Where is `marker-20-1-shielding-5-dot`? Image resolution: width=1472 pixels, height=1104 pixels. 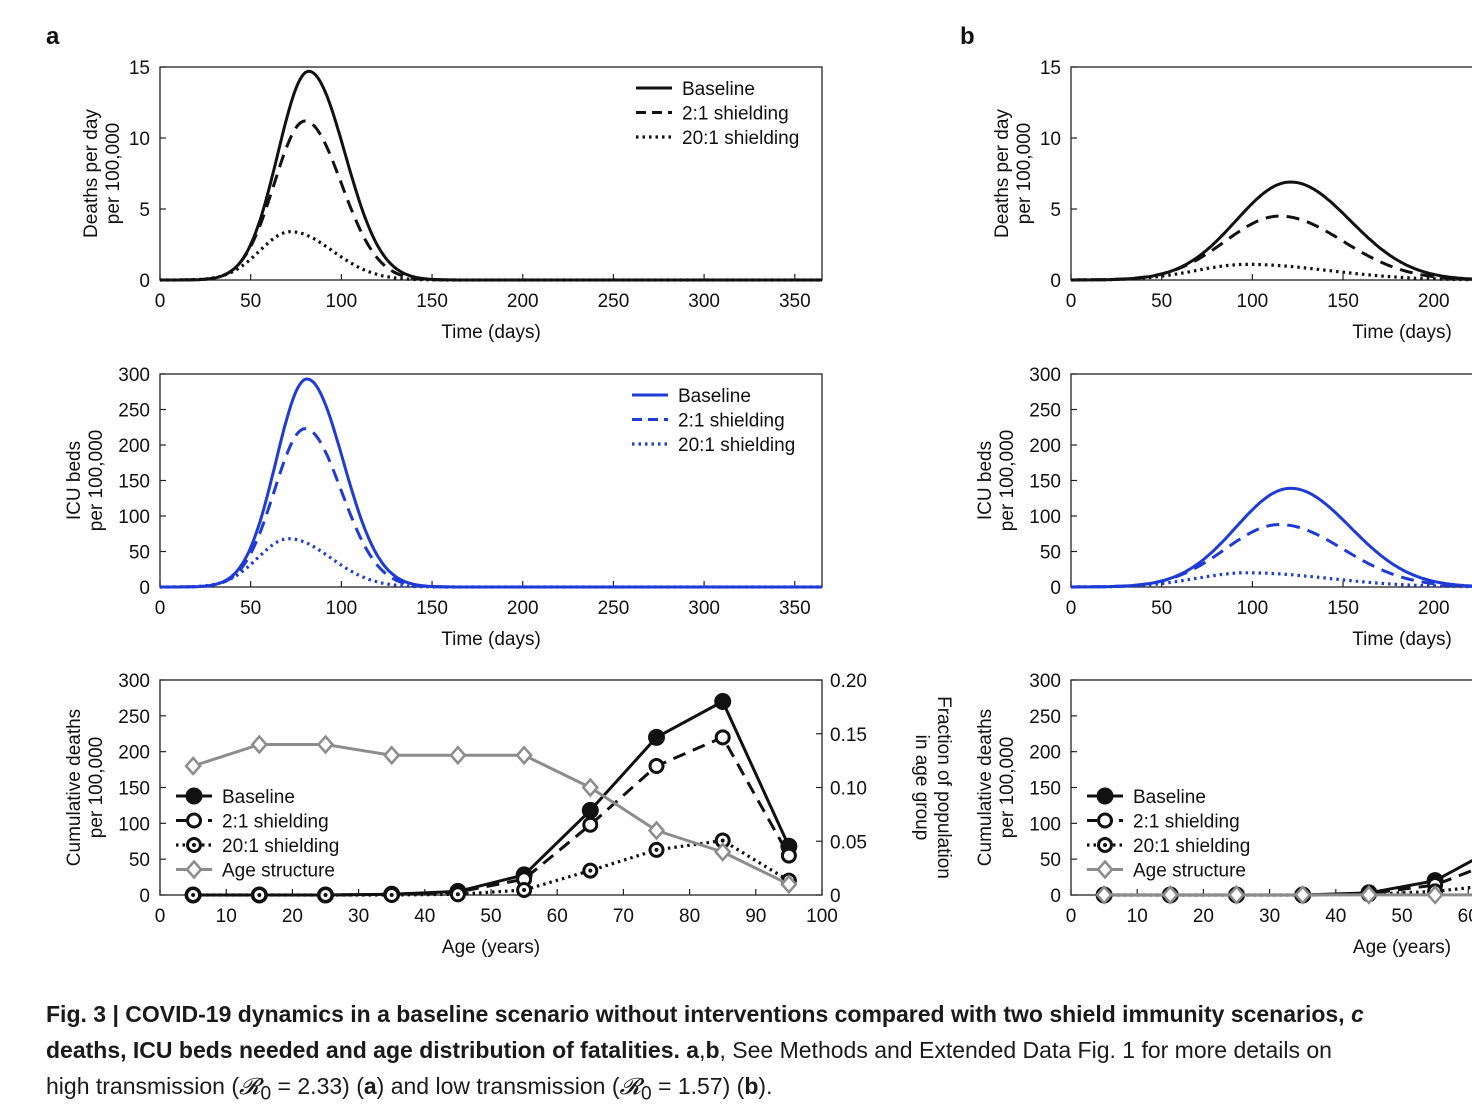
marker-20-1-shielding-5-dot is located at coordinates (524, 889).